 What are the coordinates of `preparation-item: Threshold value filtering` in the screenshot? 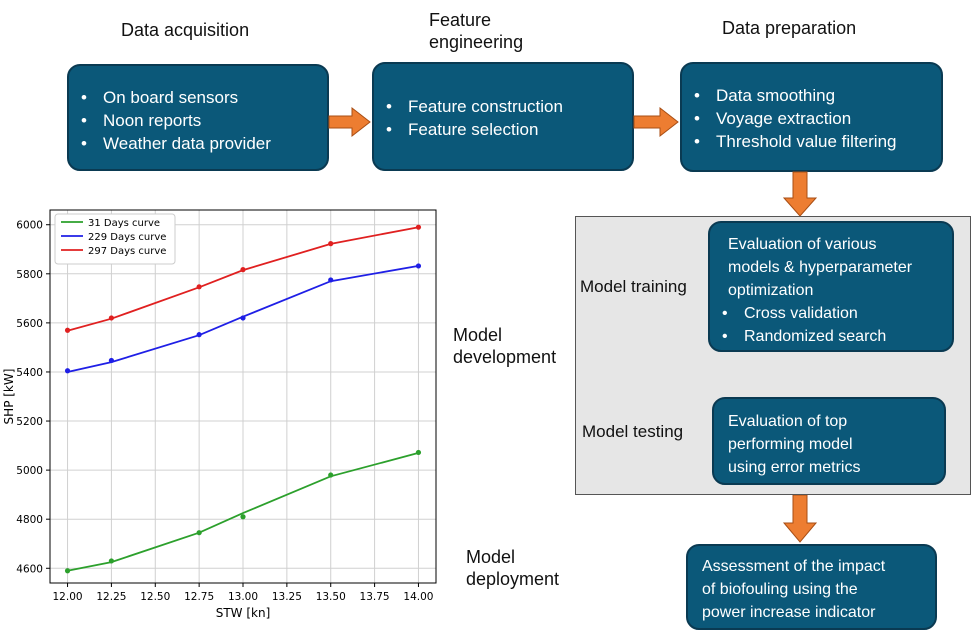 It's located at (811, 141).